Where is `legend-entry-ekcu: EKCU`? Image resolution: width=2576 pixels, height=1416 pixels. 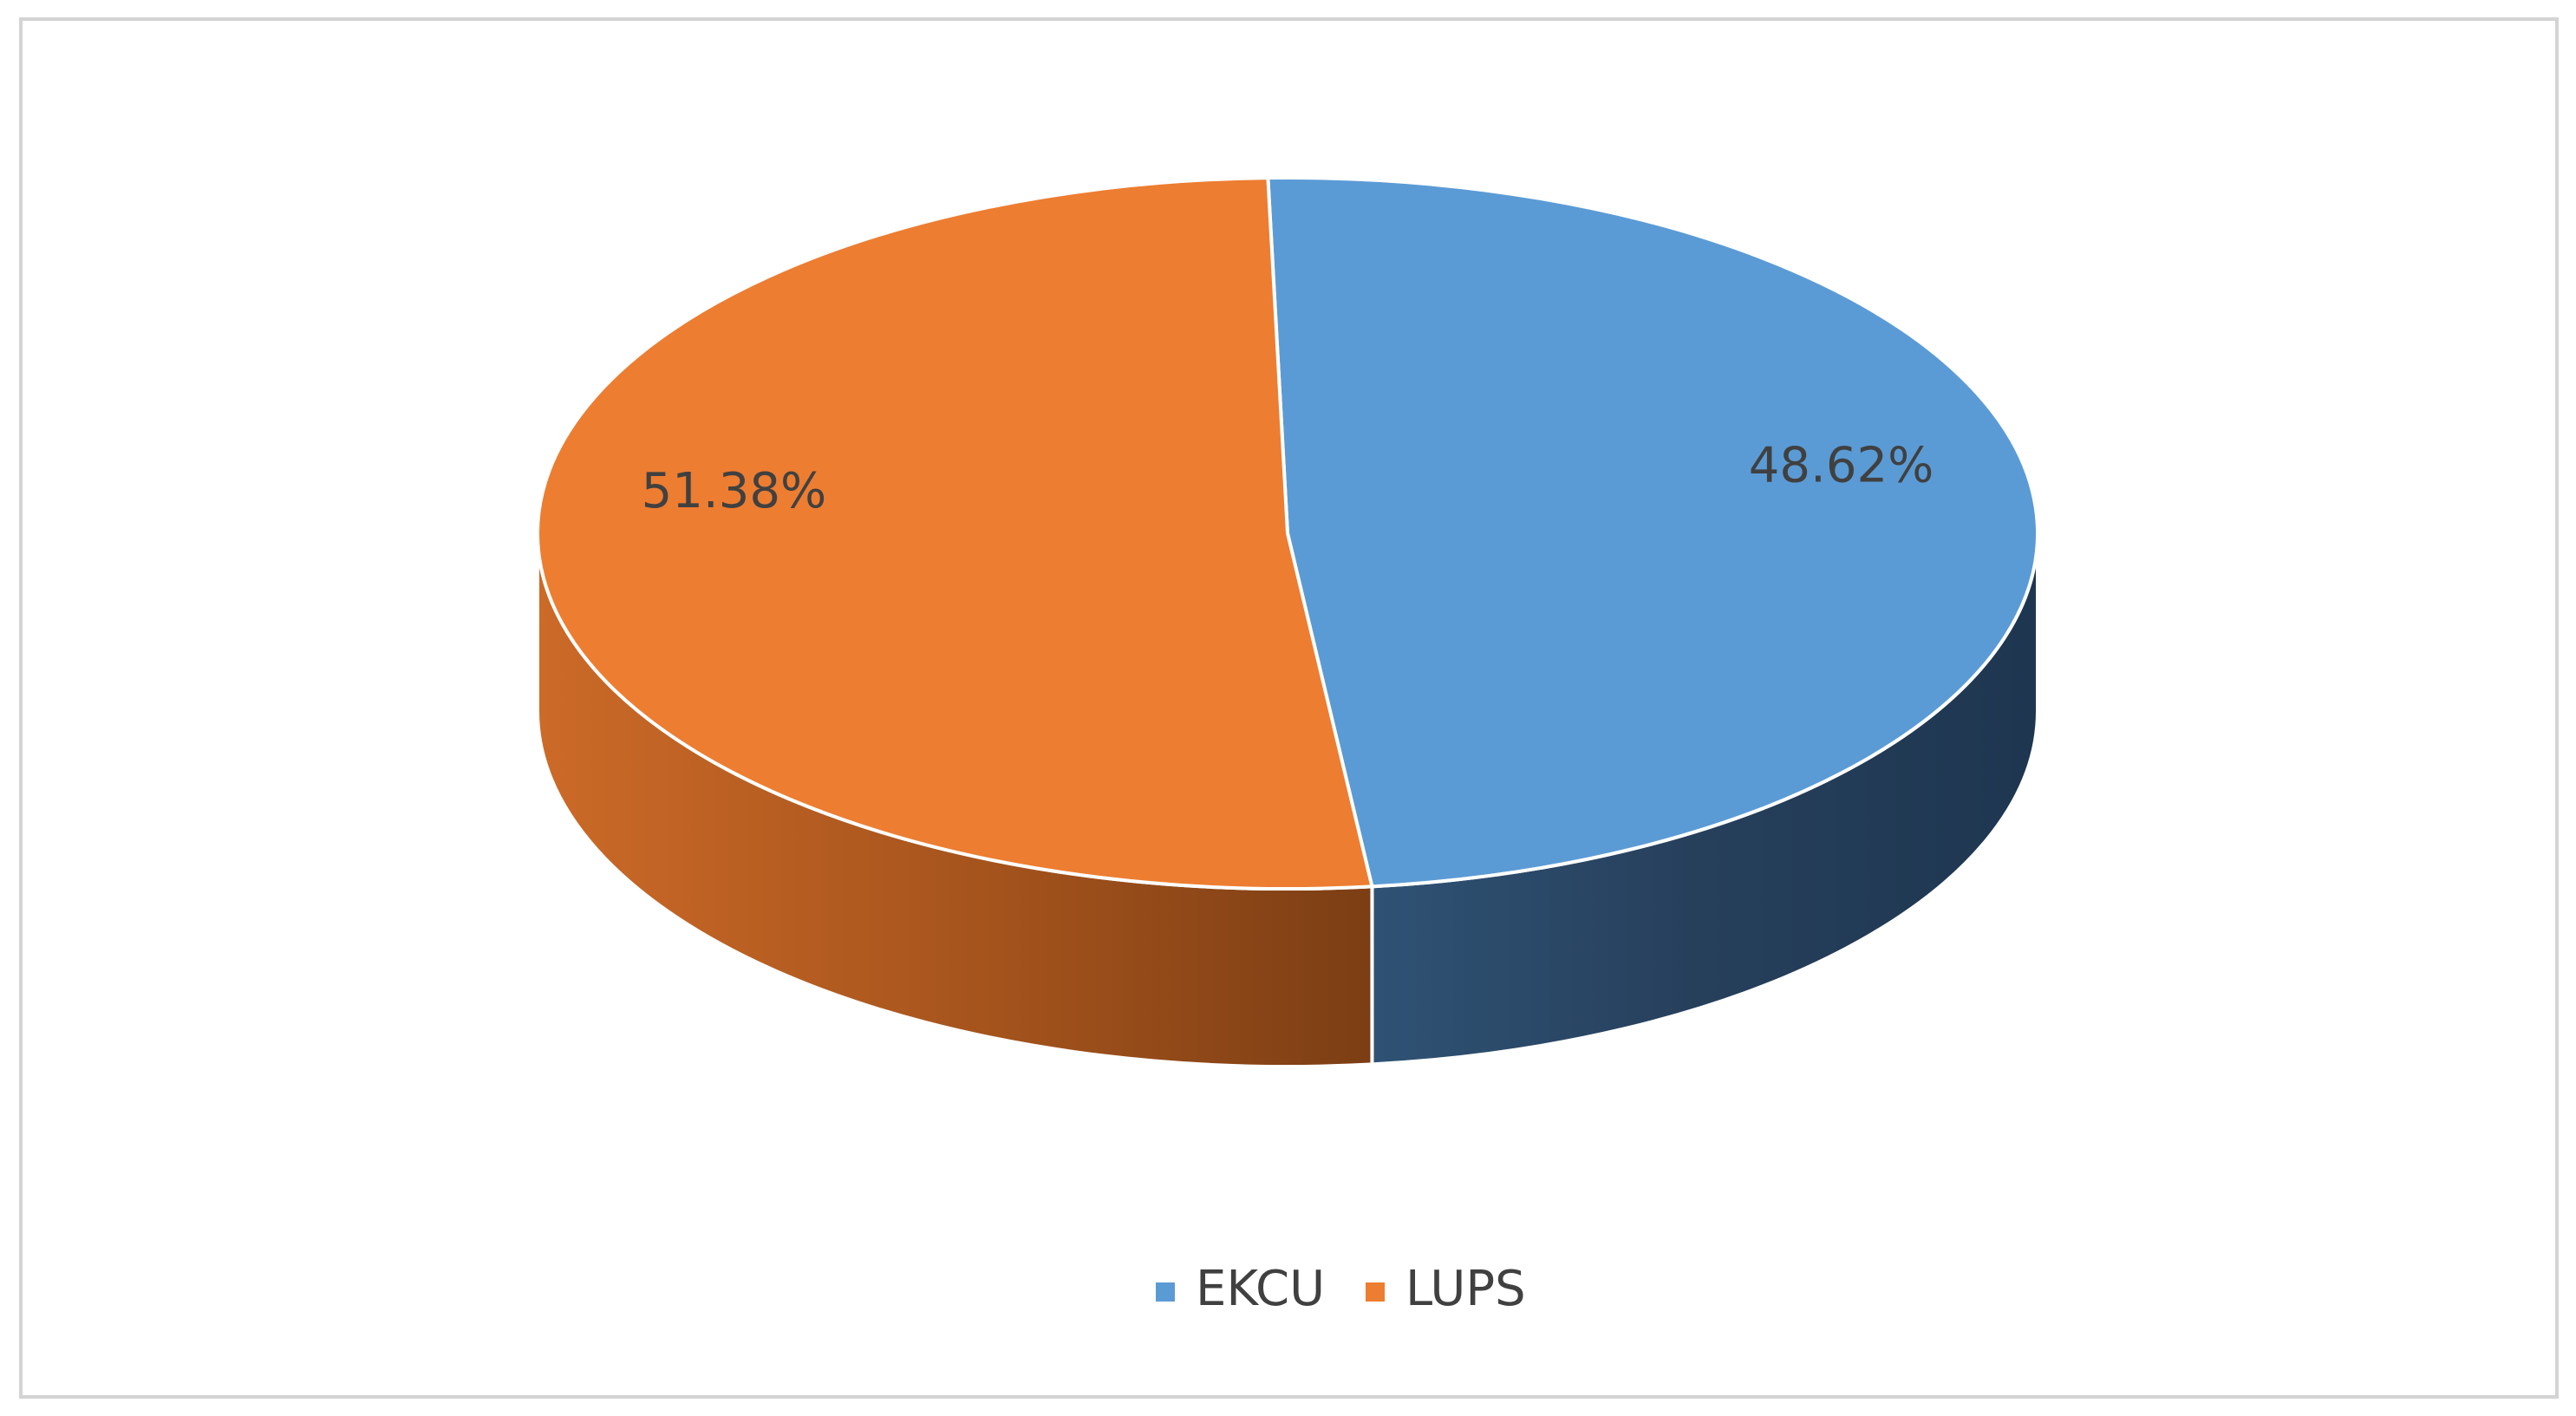 legend-entry-ekcu: EKCU is located at coordinates (1240, 1289).